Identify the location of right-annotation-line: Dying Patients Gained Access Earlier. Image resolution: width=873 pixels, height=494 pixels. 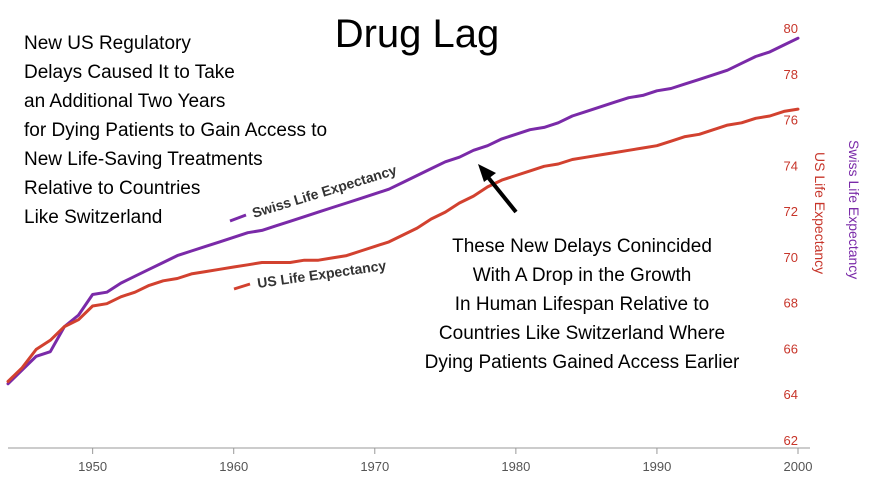
(582, 362).